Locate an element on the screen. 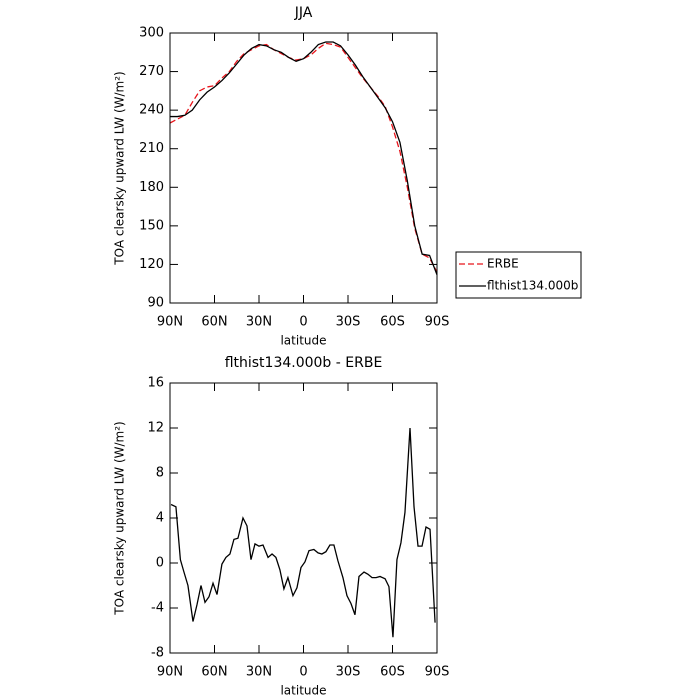  y-tick-label: 120 is located at coordinates (151, 264).